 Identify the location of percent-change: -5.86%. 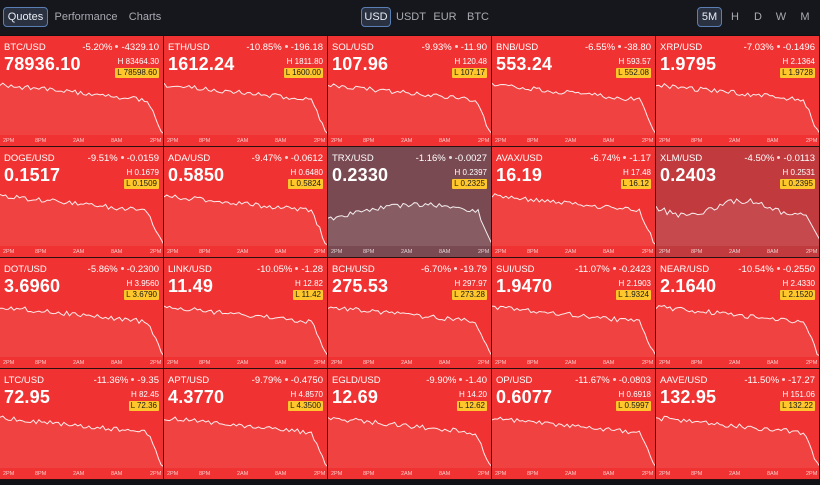
(102, 269).